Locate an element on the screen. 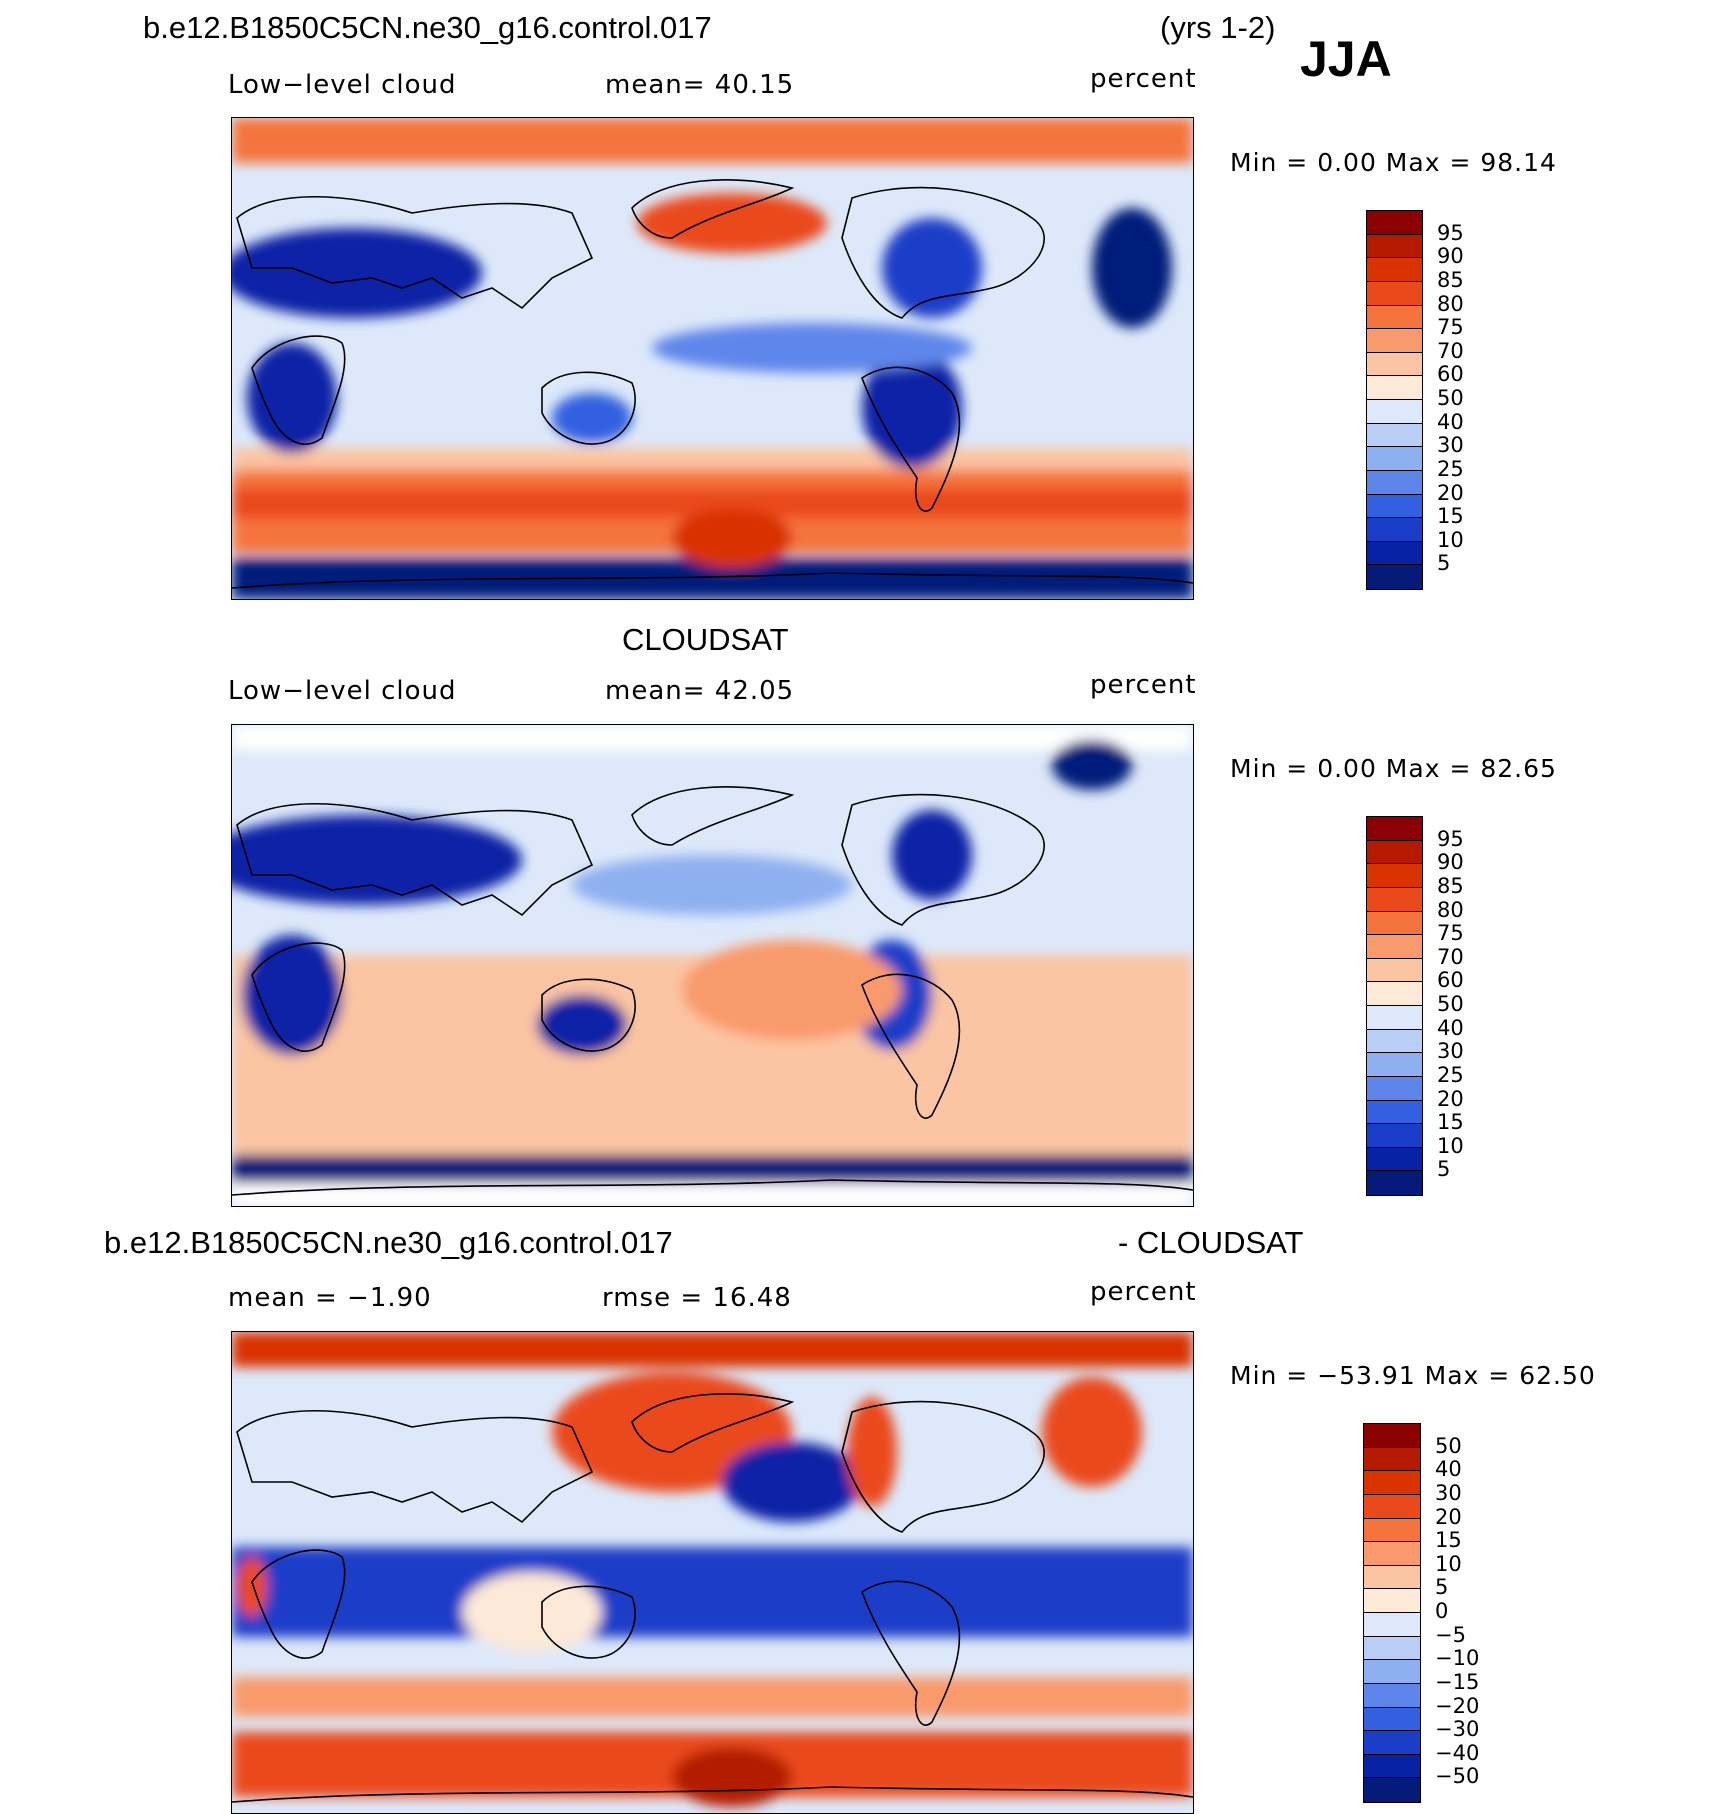 The image size is (1710, 1814). obs-cloud-map is located at coordinates (712, 965).